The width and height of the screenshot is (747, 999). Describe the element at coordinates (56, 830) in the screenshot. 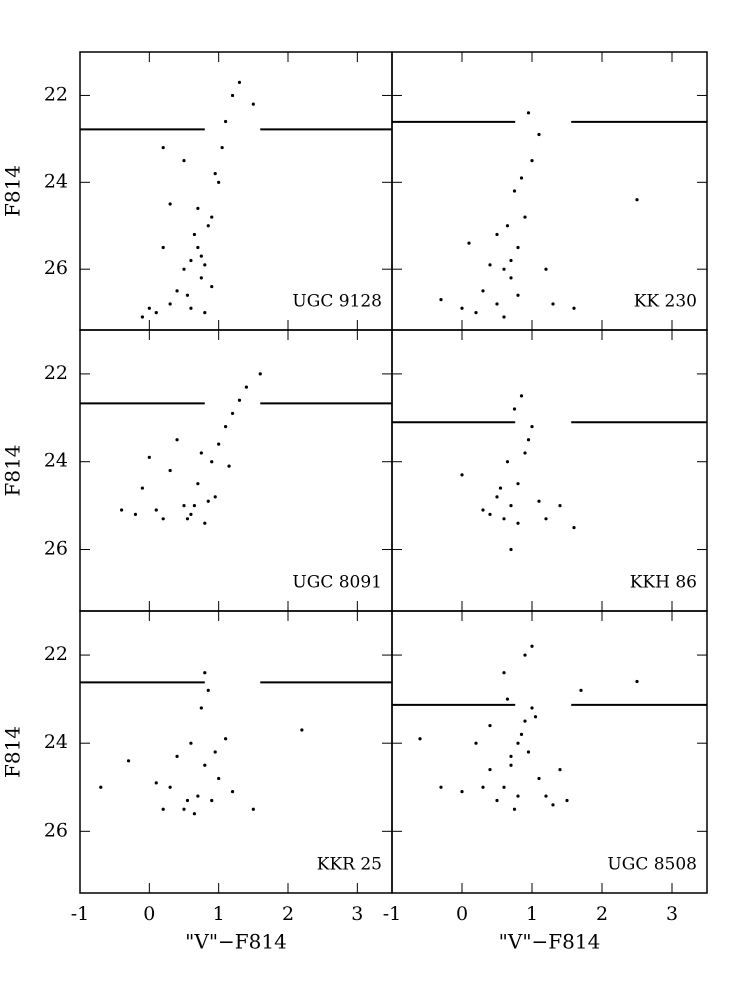

I see `y-tick-label: 26` at that location.